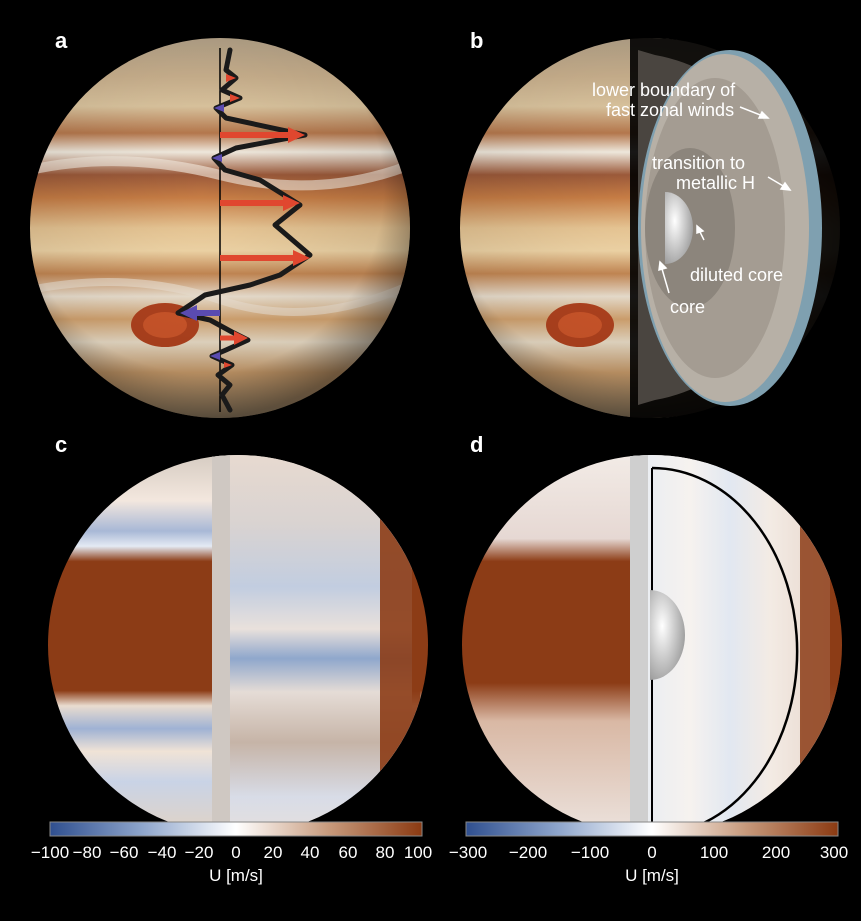 The image size is (861, 921). I want to click on inner-core, so click(667, 635).